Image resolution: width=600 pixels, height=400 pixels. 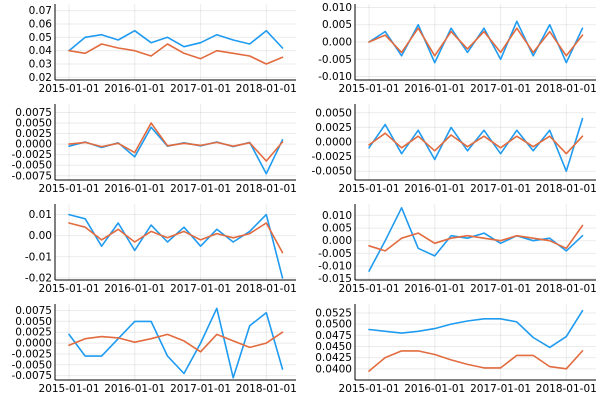 What do you see at coordinates (333, 325) in the screenshot?
I see `y-tick-label: 0.0500` at bounding box center [333, 325].